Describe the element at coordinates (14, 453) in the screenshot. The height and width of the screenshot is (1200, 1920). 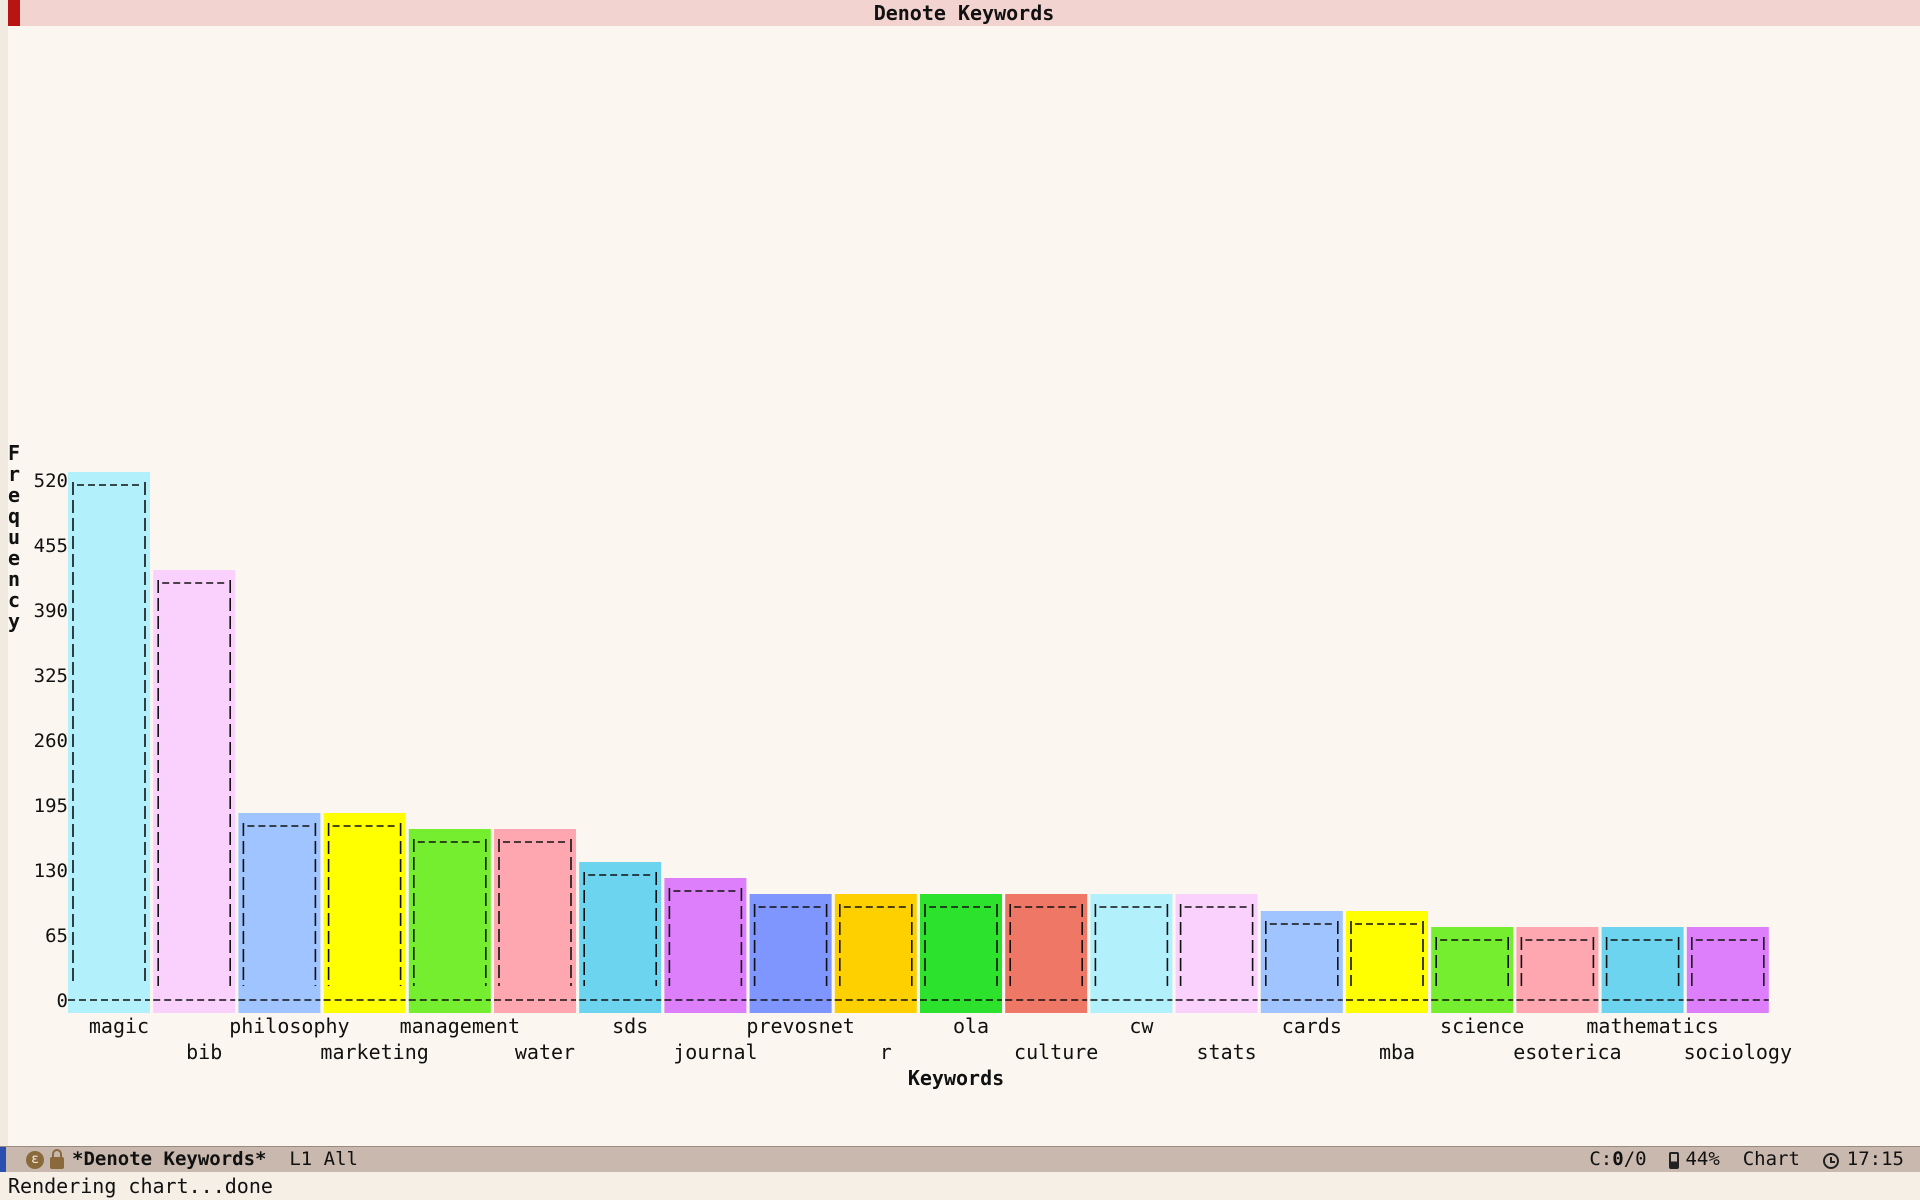
I see `y-axis-title-char: F` at that location.